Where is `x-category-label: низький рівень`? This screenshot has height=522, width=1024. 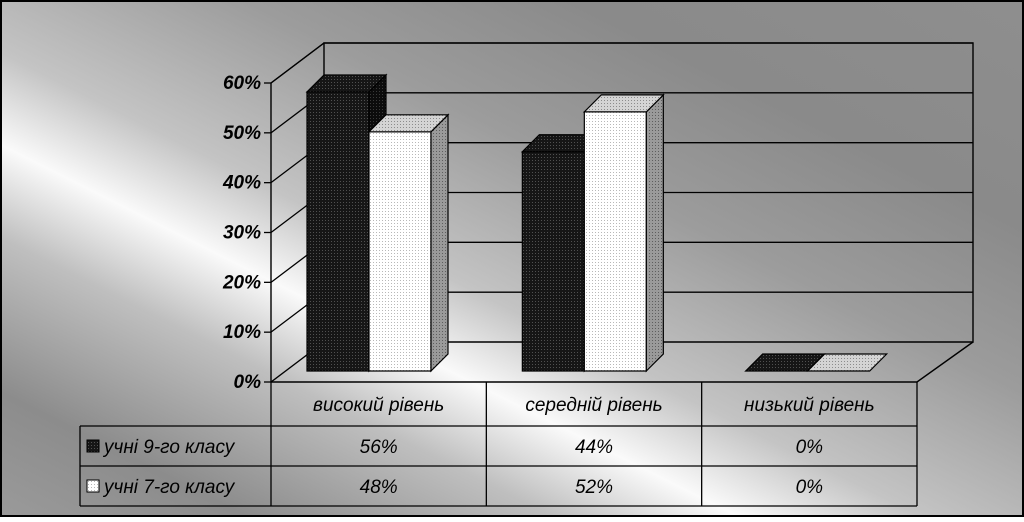
x-category-label: низький рівень is located at coordinates (809, 405).